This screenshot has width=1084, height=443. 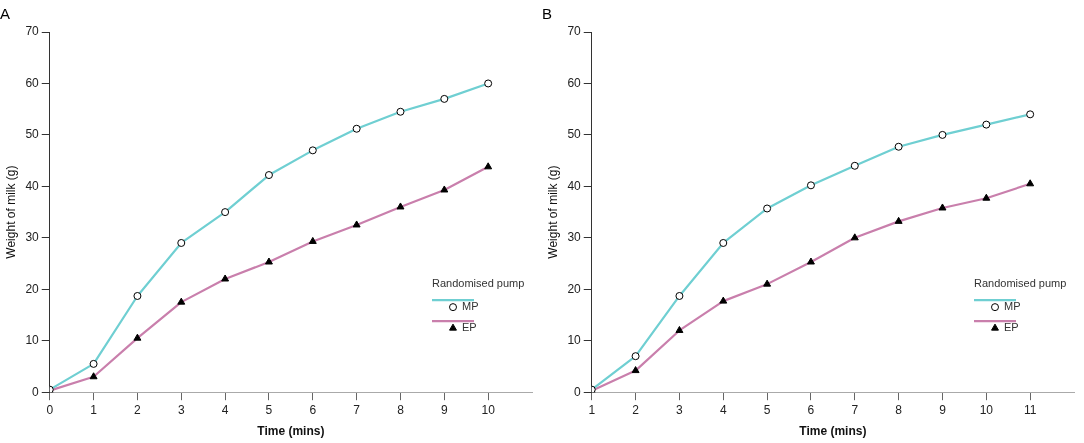 I want to click on x-tick-label: 11, so click(x=1030, y=409).